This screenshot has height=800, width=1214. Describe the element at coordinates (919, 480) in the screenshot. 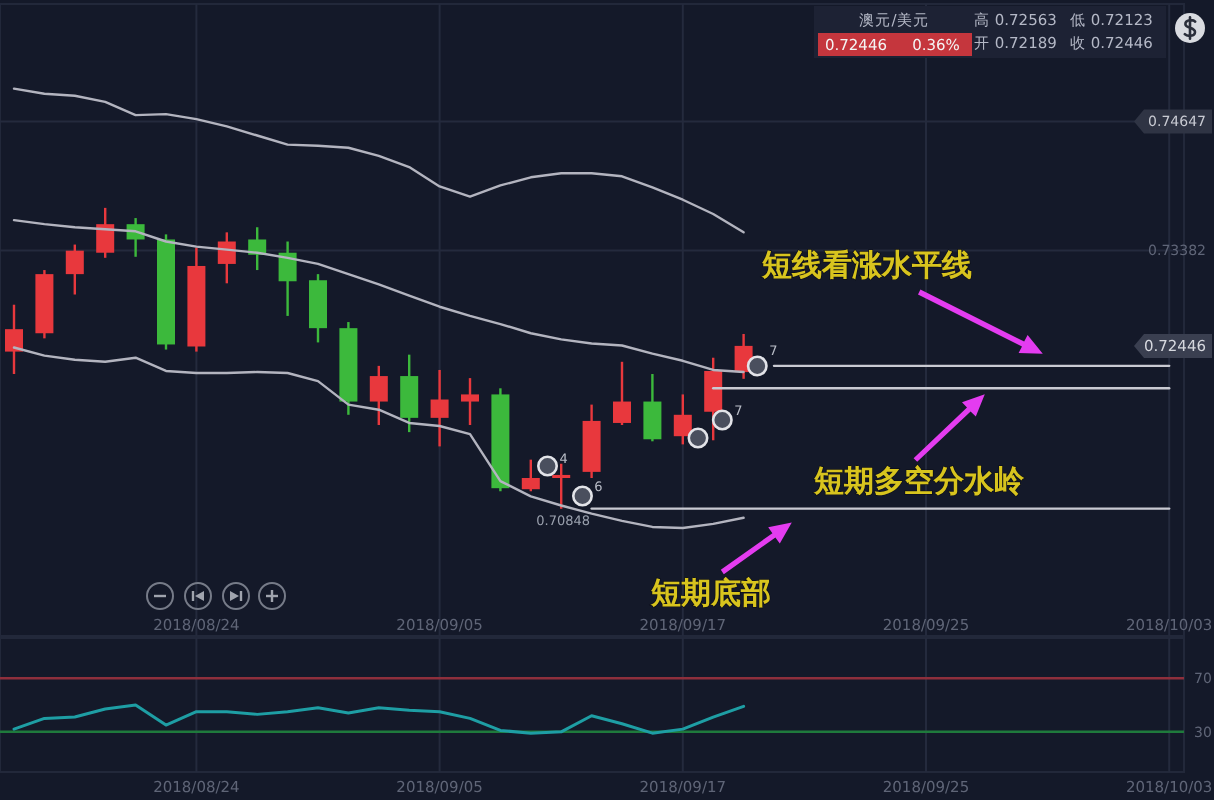

I see `annotation: 短期多空分水岭` at that location.